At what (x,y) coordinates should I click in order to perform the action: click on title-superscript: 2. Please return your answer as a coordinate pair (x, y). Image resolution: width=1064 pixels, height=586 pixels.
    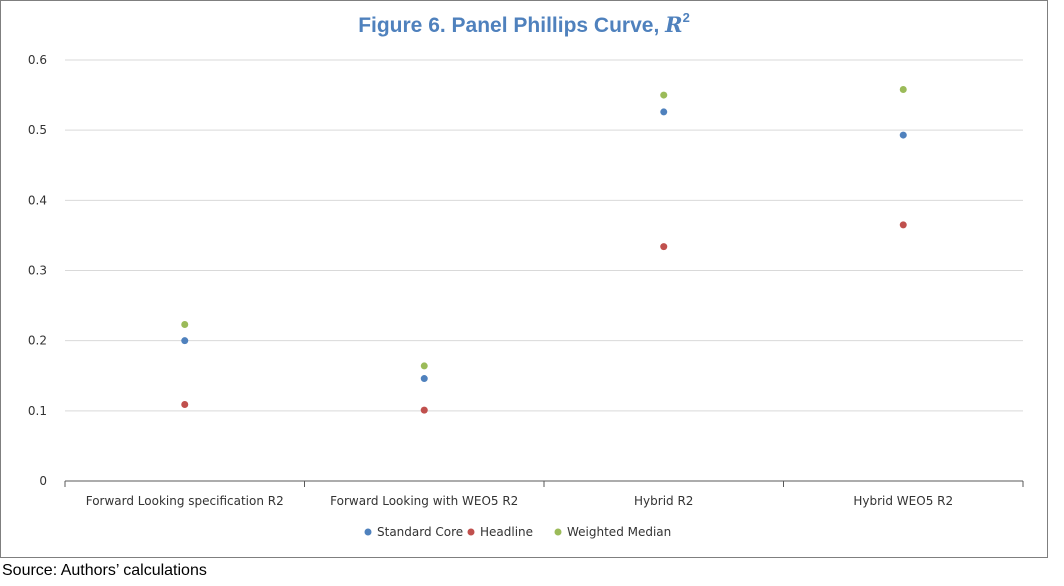
    Looking at the image, I should click on (686, 17).